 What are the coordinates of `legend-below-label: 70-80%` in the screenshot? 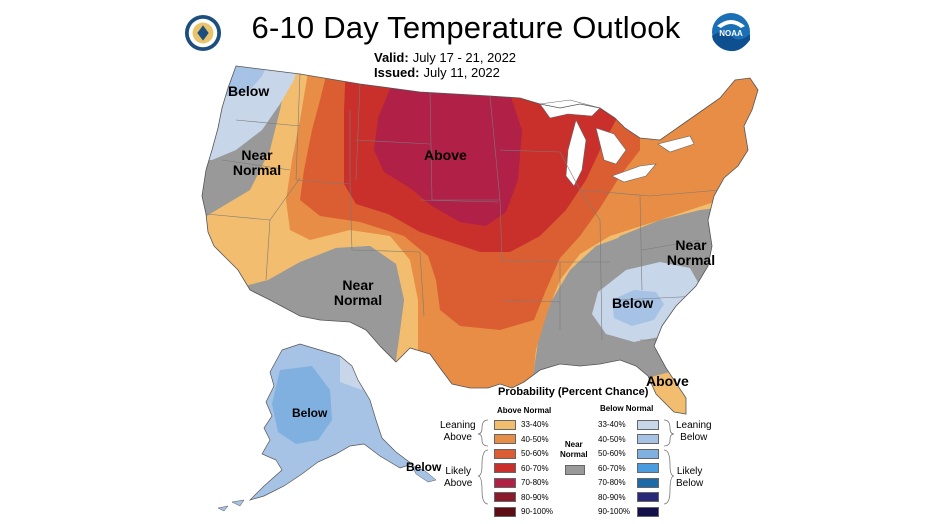 It's located at (612, 482).